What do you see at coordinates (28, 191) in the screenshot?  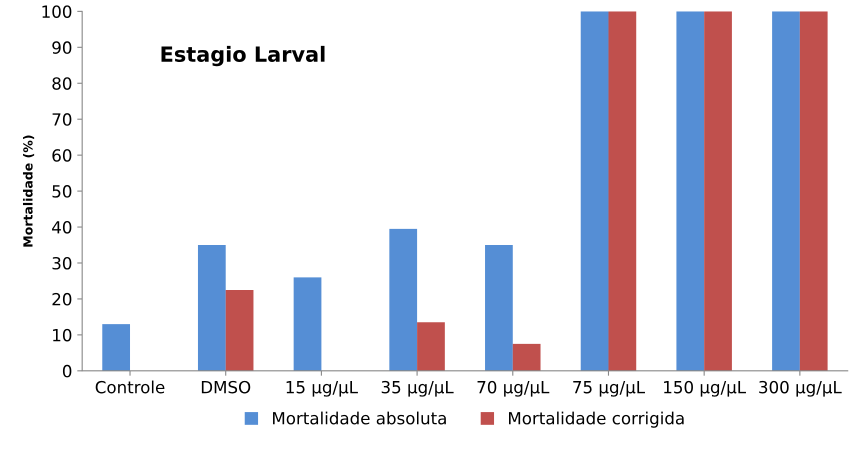 I see `y-axis-title: Mortalidade (%)` at bounding box center [28, 191].